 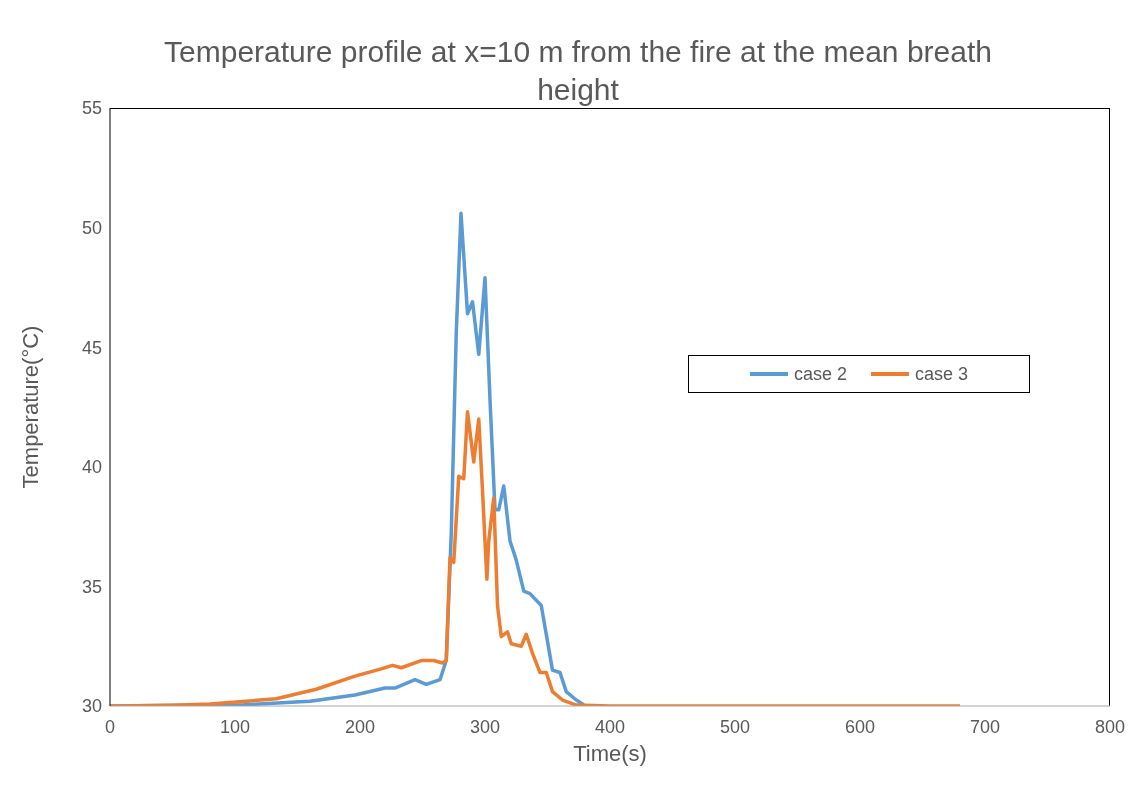 What do you see at coordinates (610, 726) in the screenshot?
I see `x-tick-label: 400` at bounding box center [610, 726].